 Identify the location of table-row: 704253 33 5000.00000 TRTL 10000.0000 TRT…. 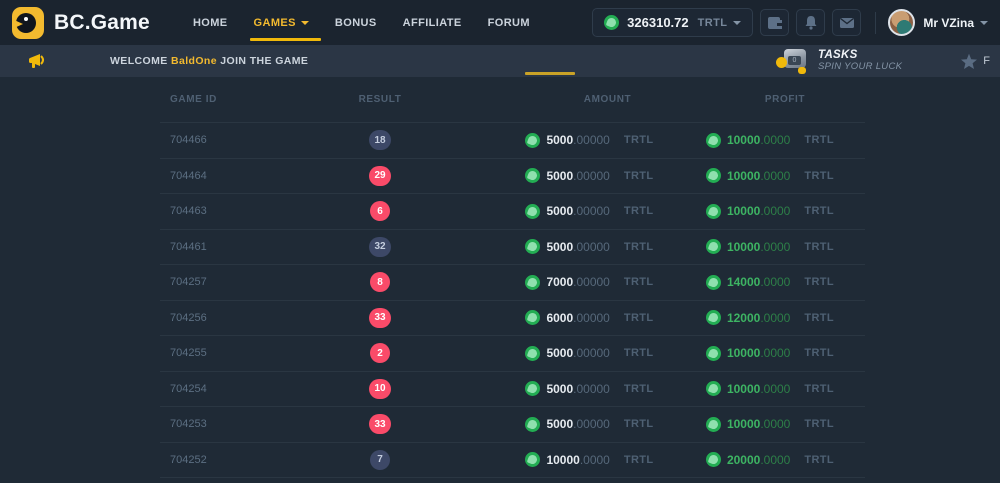
(512, 425).